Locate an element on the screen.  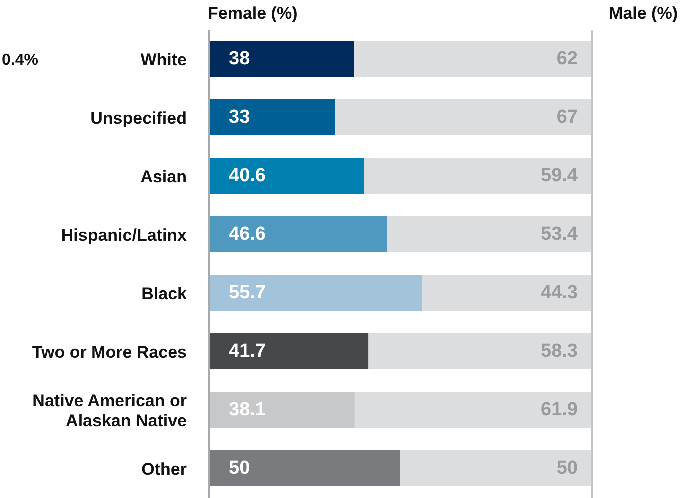
data-label: 41.7 is located at coordinates (247, 351).